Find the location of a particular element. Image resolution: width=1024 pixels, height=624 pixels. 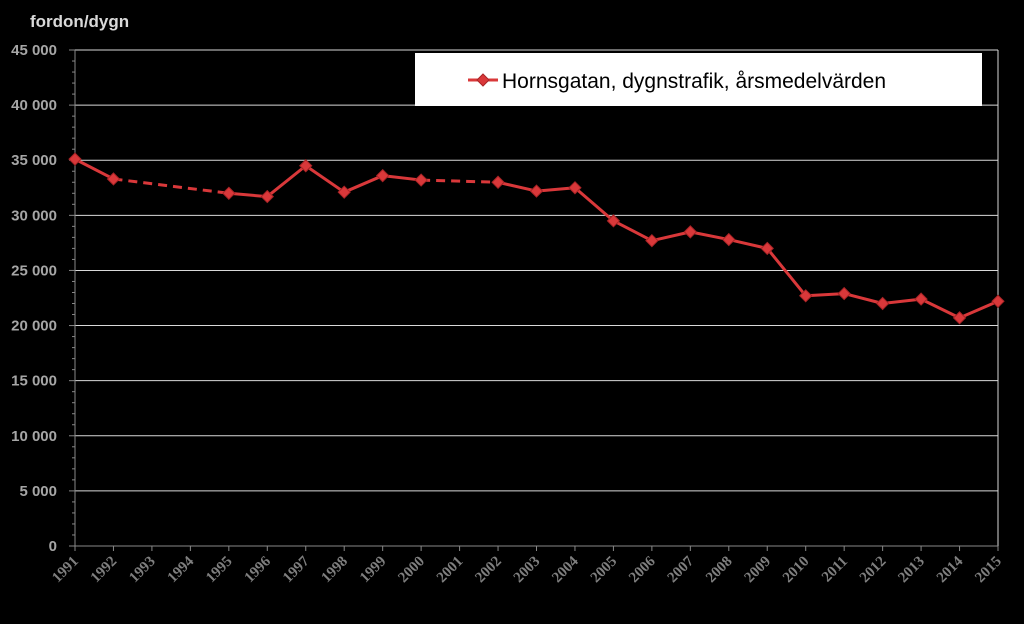

x-tick-label: 2006 is located at coordinates (642, 569).